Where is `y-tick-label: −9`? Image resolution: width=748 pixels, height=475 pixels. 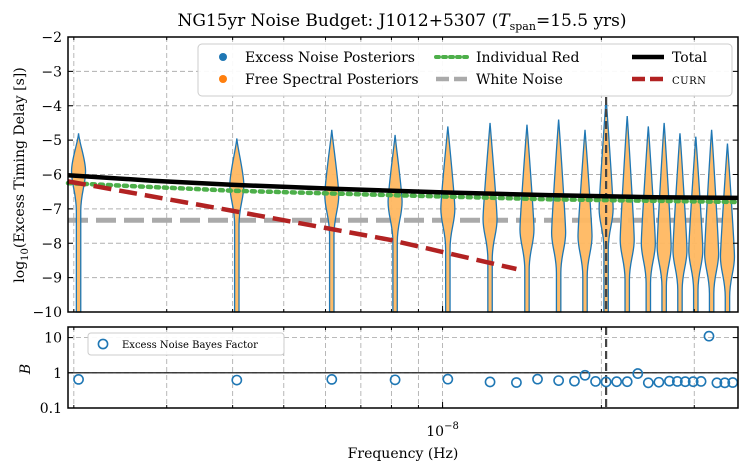 y-tick-label: −9 is located at coordinates (51, 279).